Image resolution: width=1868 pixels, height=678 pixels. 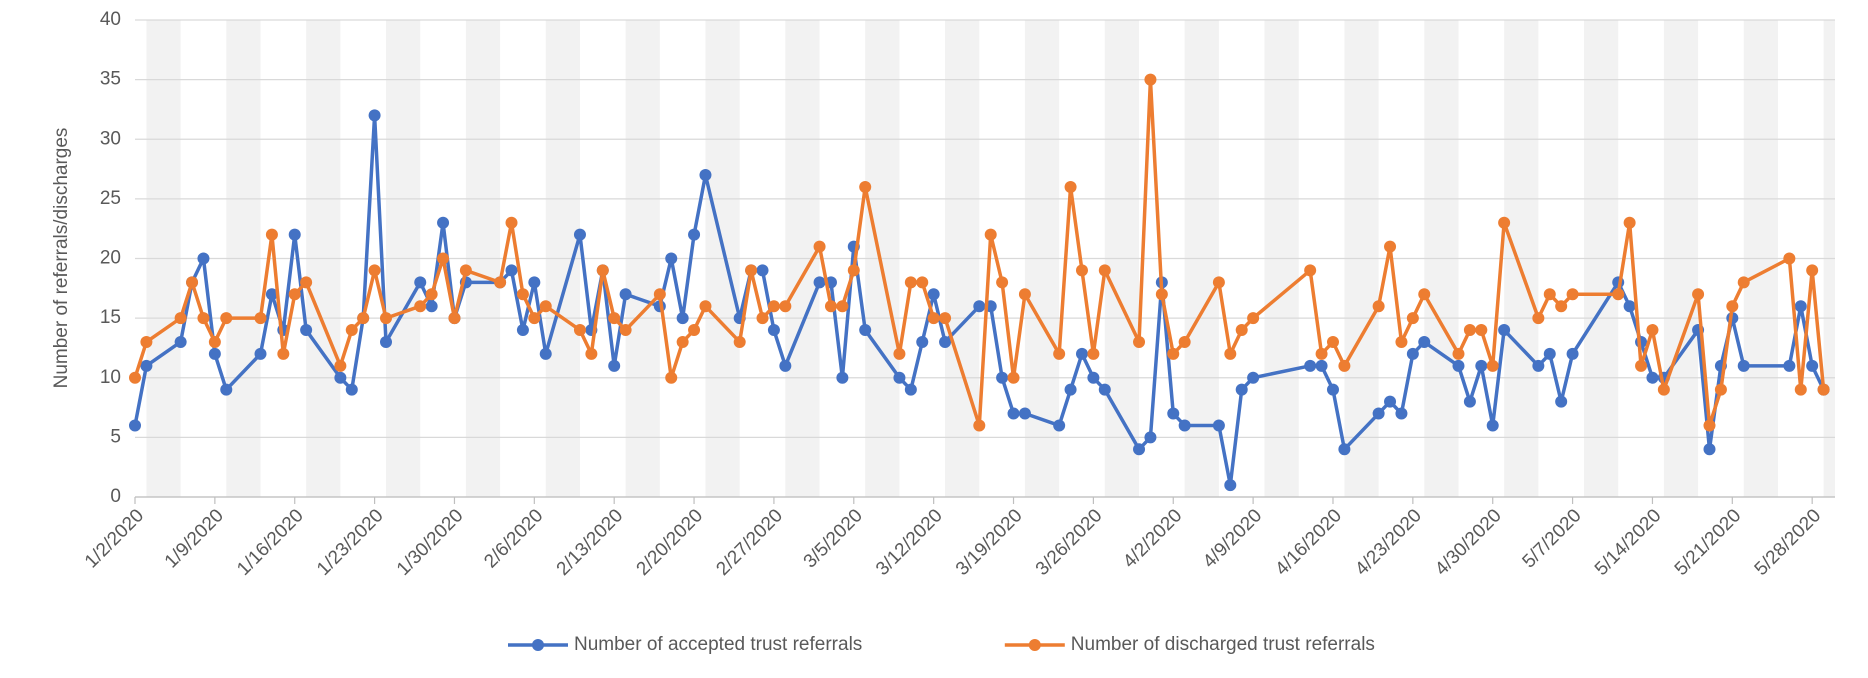 I want to click on x-tick-label: 4/30/2020, so click(x=1468, y=542).